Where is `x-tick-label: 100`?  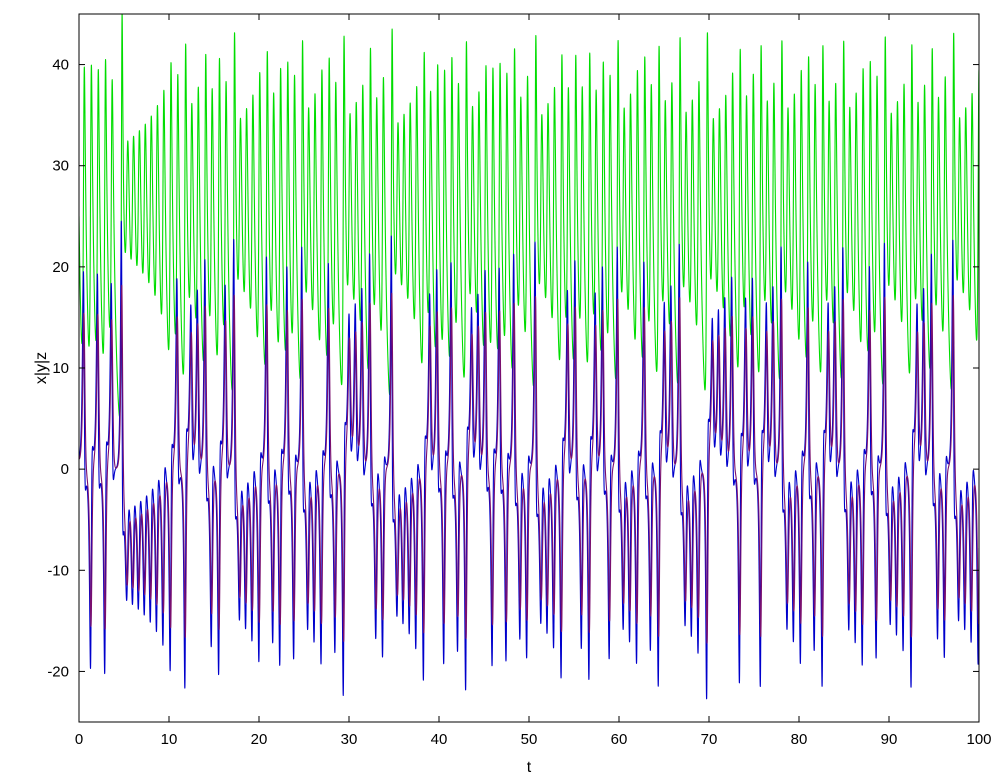
x-tick-label: 100 is located at coordinates (978, 739).